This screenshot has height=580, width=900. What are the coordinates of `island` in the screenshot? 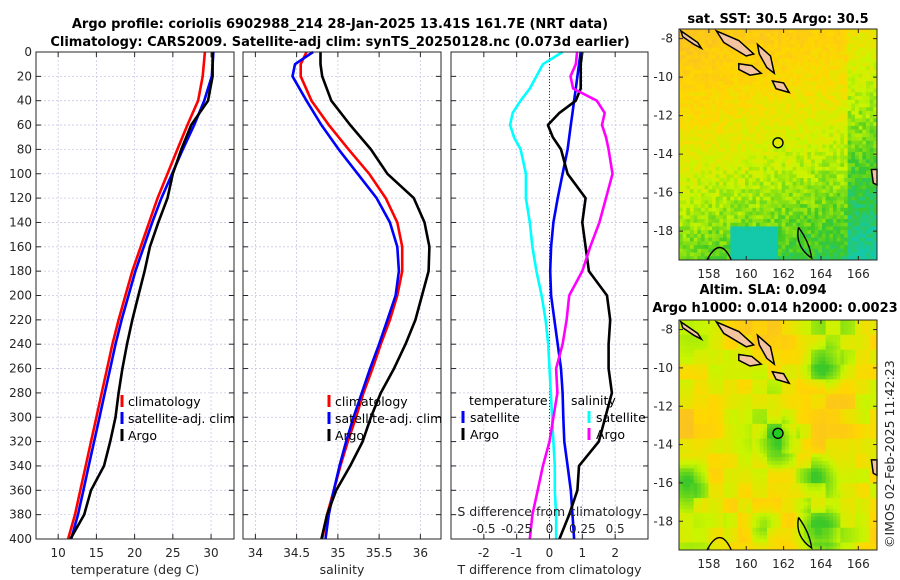 It's located at (781, 87).